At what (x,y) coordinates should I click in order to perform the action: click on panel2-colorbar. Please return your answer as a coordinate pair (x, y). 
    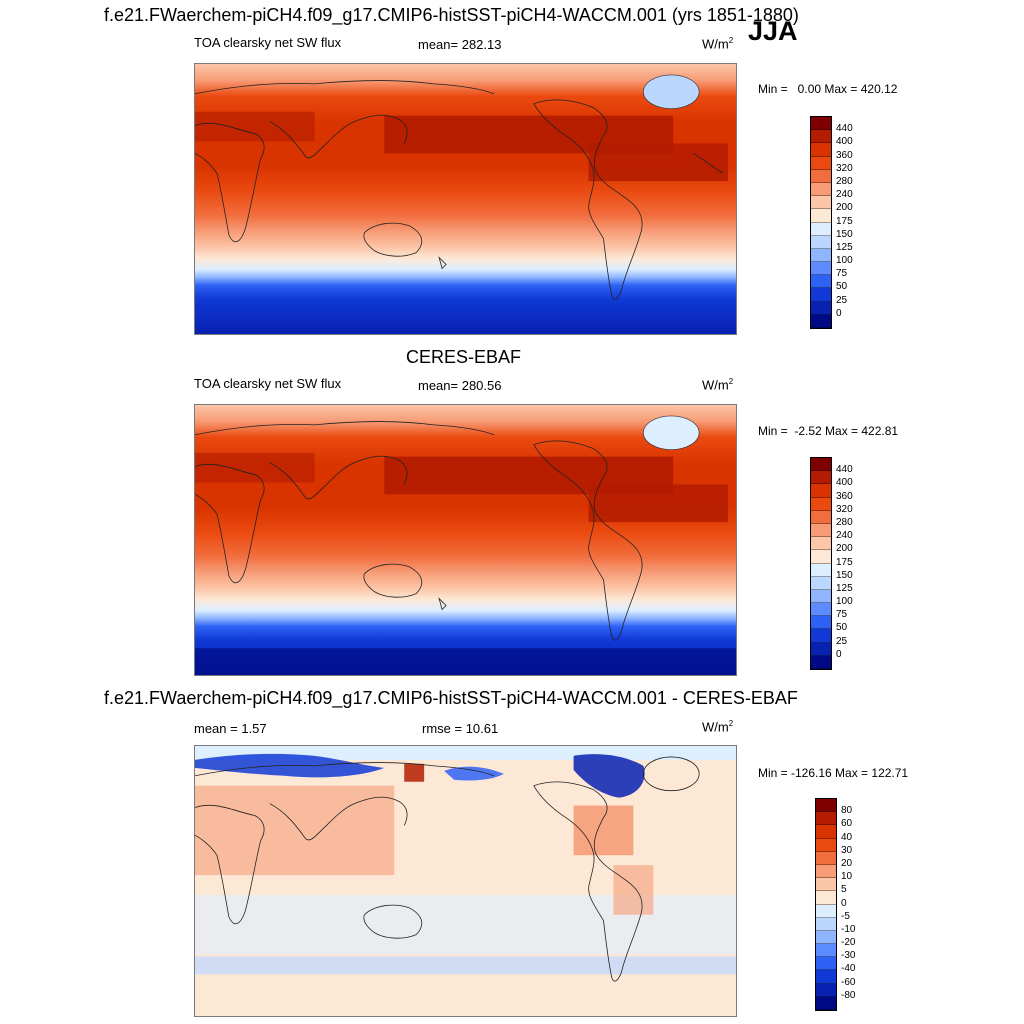
    Looking at the image, I should click on (821, 563).